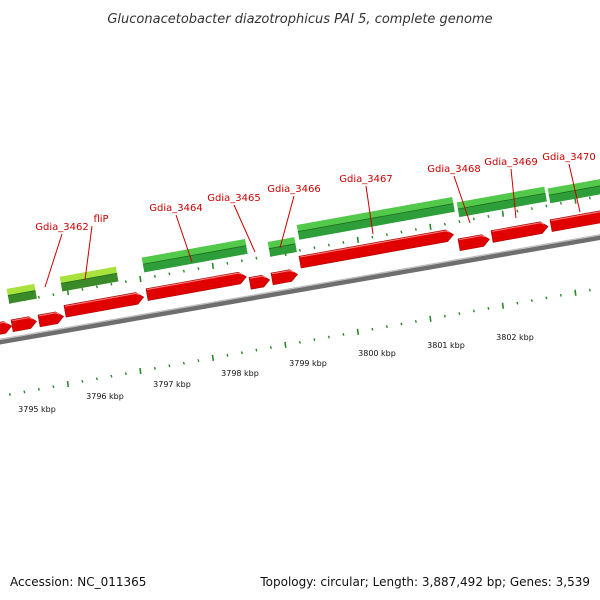 The height and width of the screenshot is (600, 600). I want to click on accession-label: Accession: NC_011365, so click(78, 582).